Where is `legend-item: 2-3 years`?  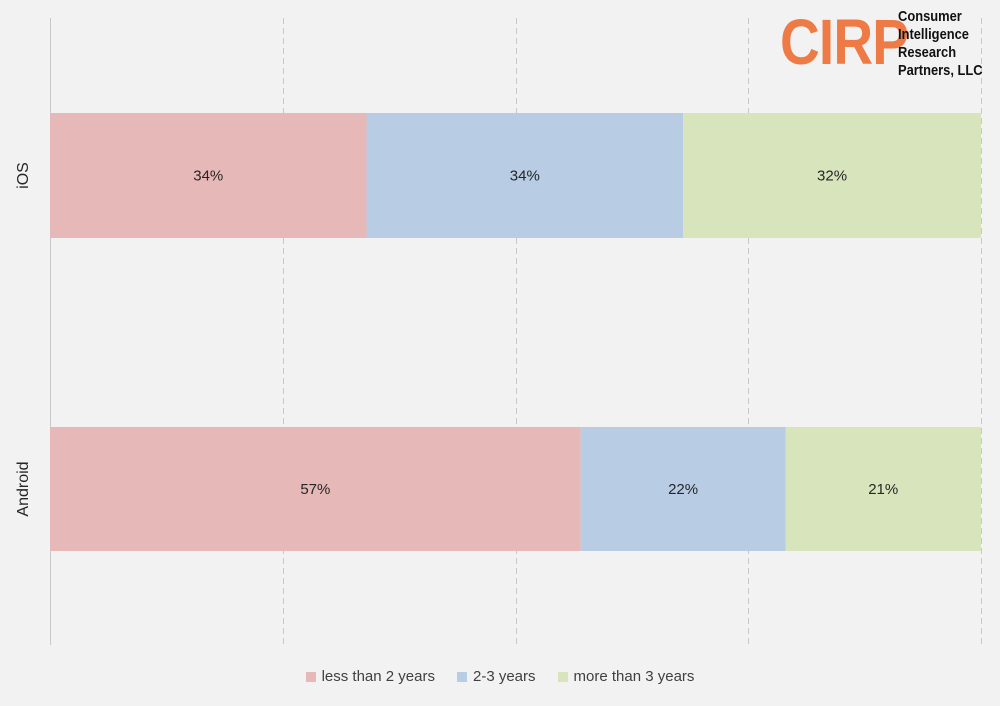
legend-item: 2-3 years is located at coordinates (496, 676).